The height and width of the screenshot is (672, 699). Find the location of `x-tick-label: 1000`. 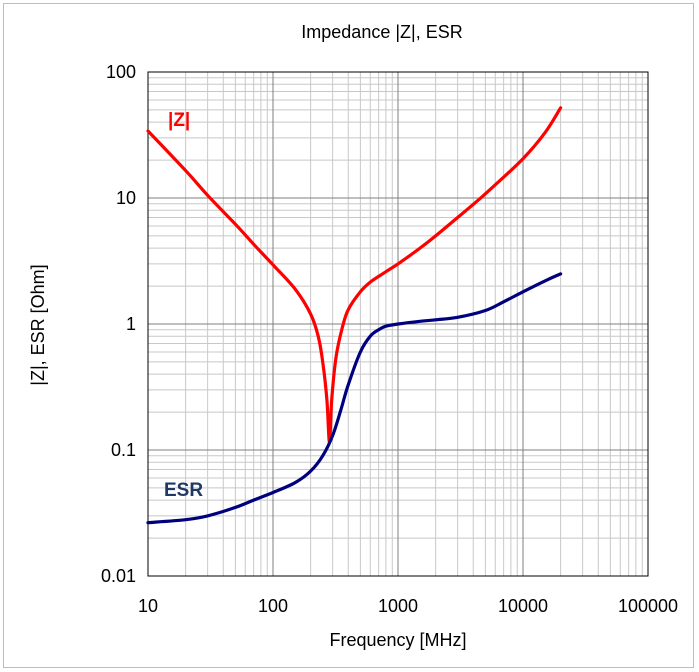

x-tick-label: 1000 is located at coordinates (398, 606).